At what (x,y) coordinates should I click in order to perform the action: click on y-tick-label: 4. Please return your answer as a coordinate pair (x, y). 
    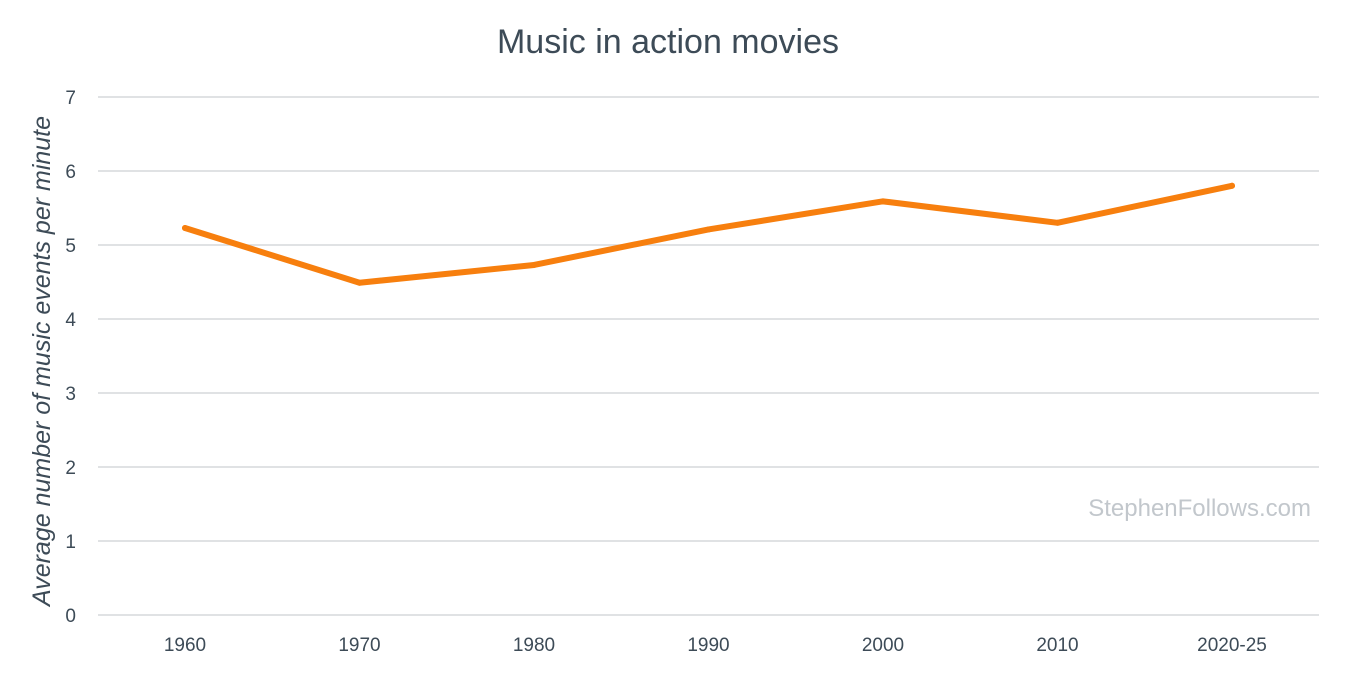
    Looking at the image, I should click on (70, 320).